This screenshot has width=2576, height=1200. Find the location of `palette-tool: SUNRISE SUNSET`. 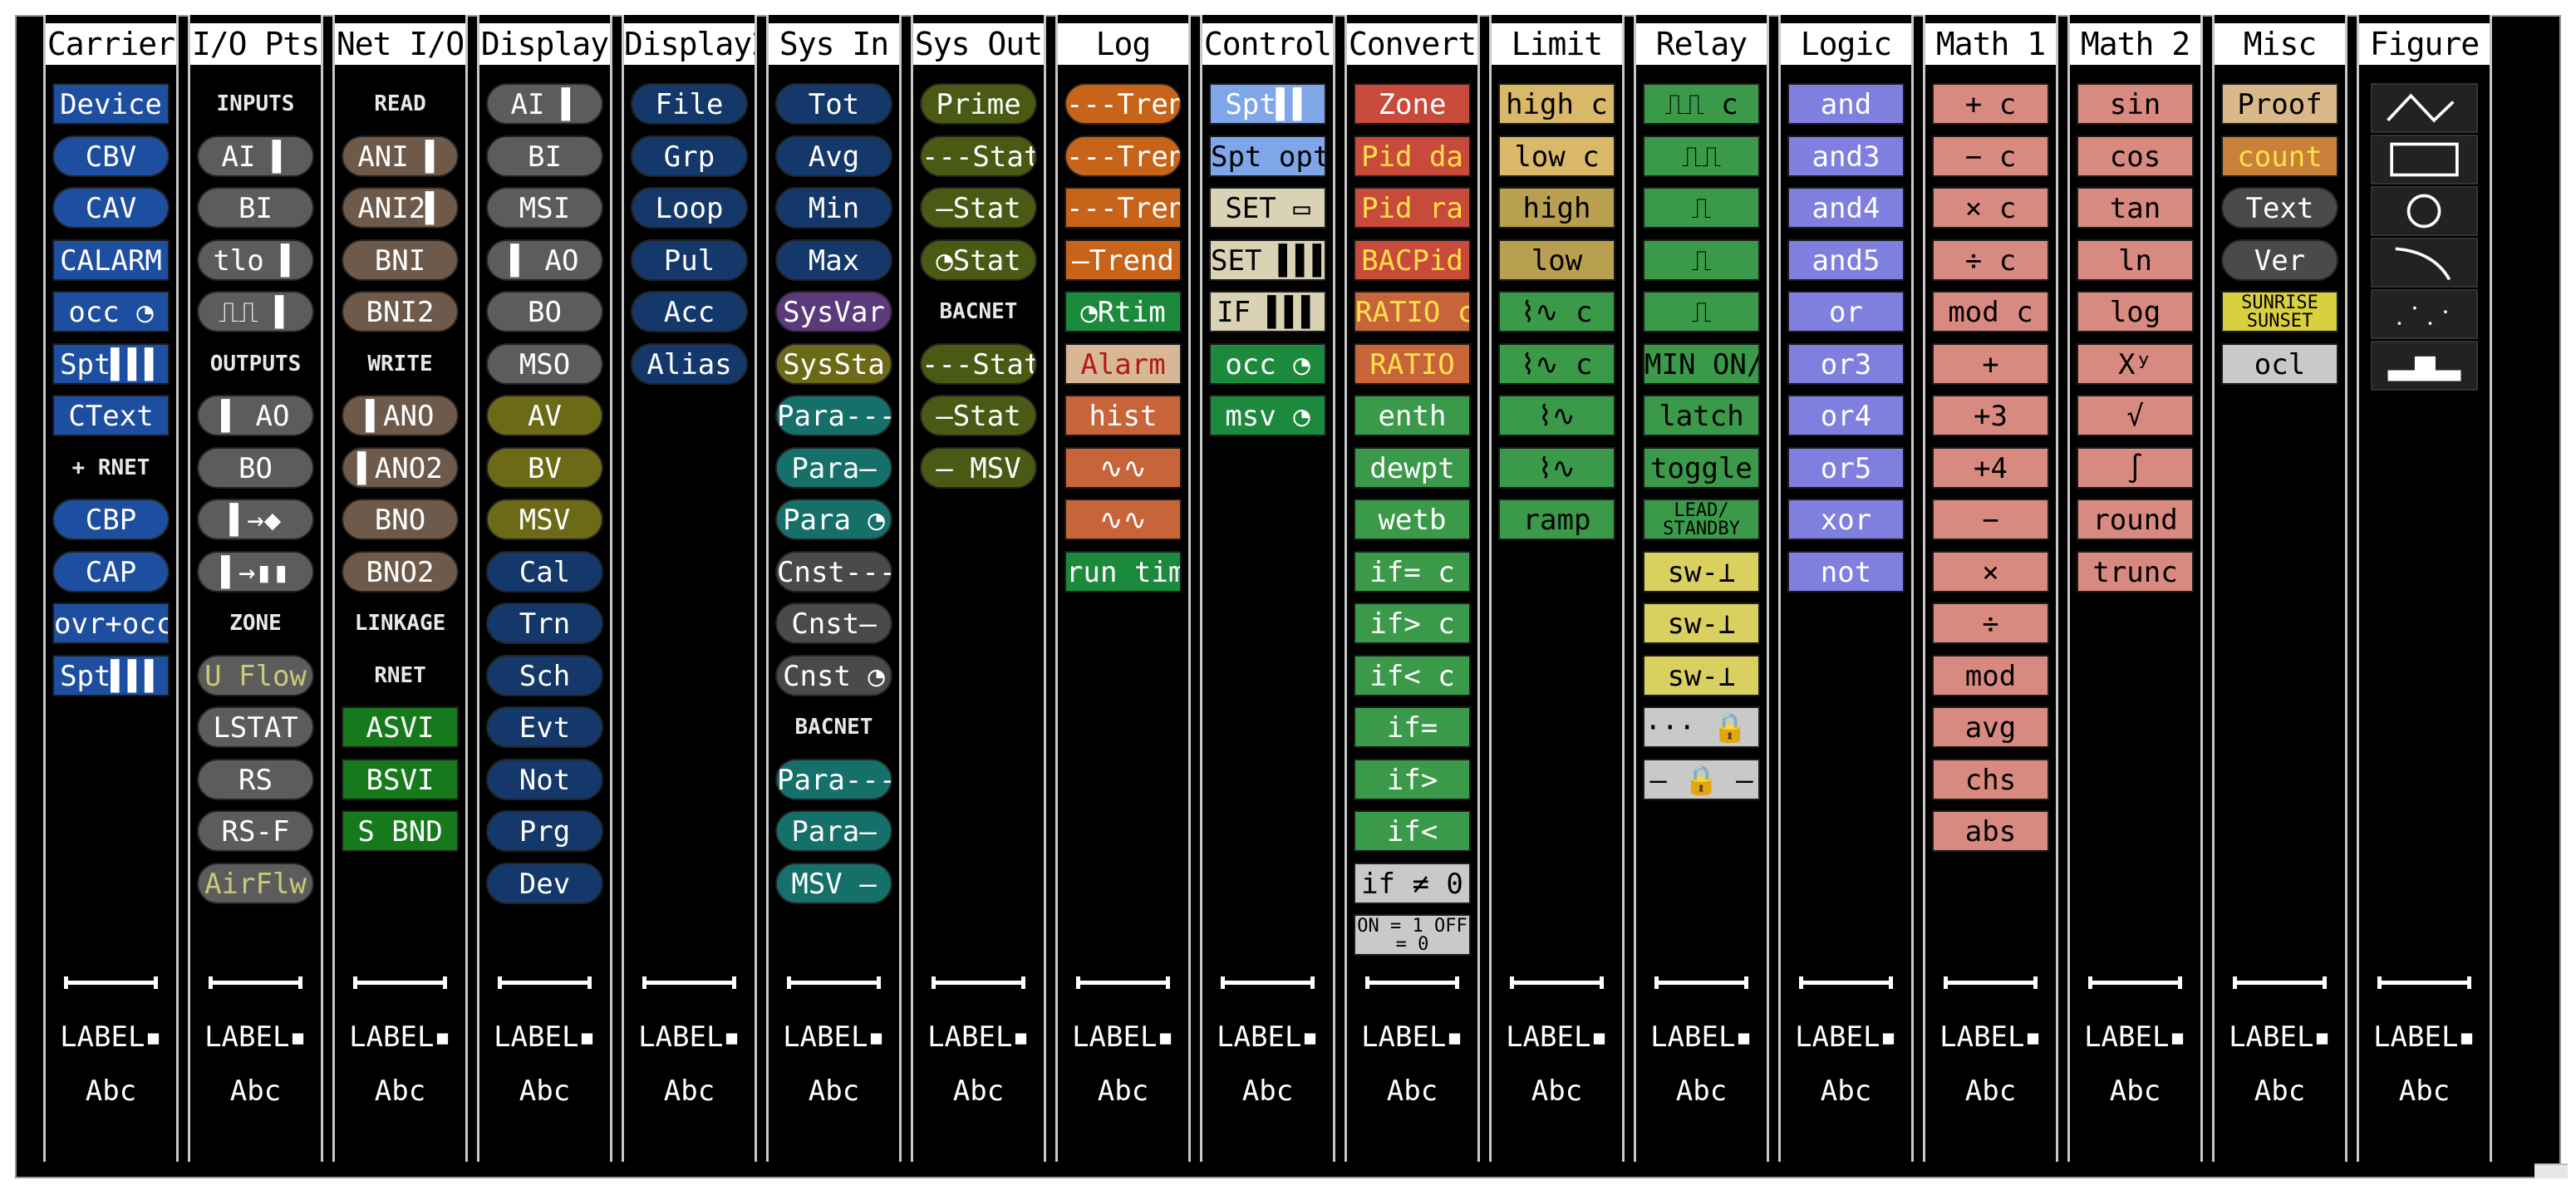

palette-tool: SUNRISE SUNSET is located at coordinates (2279, 311).